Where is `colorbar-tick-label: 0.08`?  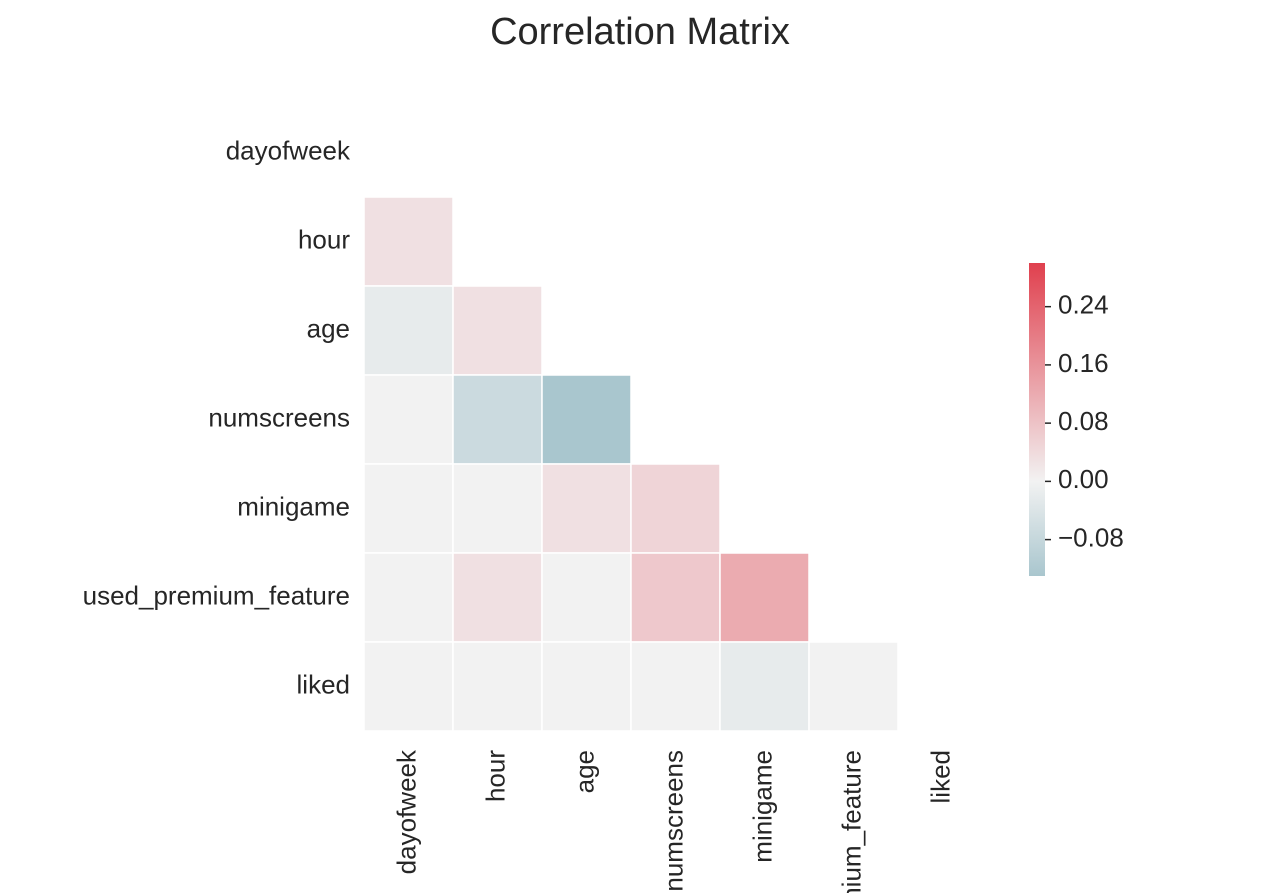
colorbar-tick-label: 0.08 is located at coordinates (1083, 421).